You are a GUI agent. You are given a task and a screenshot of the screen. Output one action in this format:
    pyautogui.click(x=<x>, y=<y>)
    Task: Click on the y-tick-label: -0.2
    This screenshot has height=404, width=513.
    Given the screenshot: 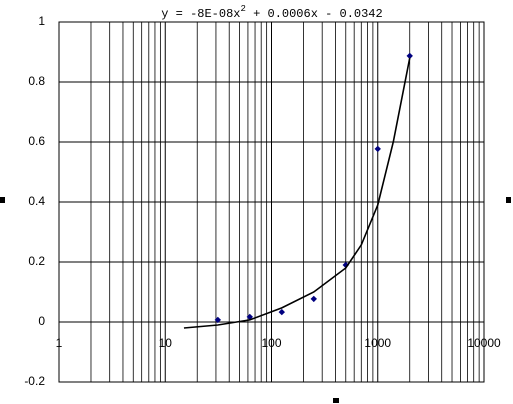 What is the action you would take?
    pyautogui.click(x=34, y=381)
    